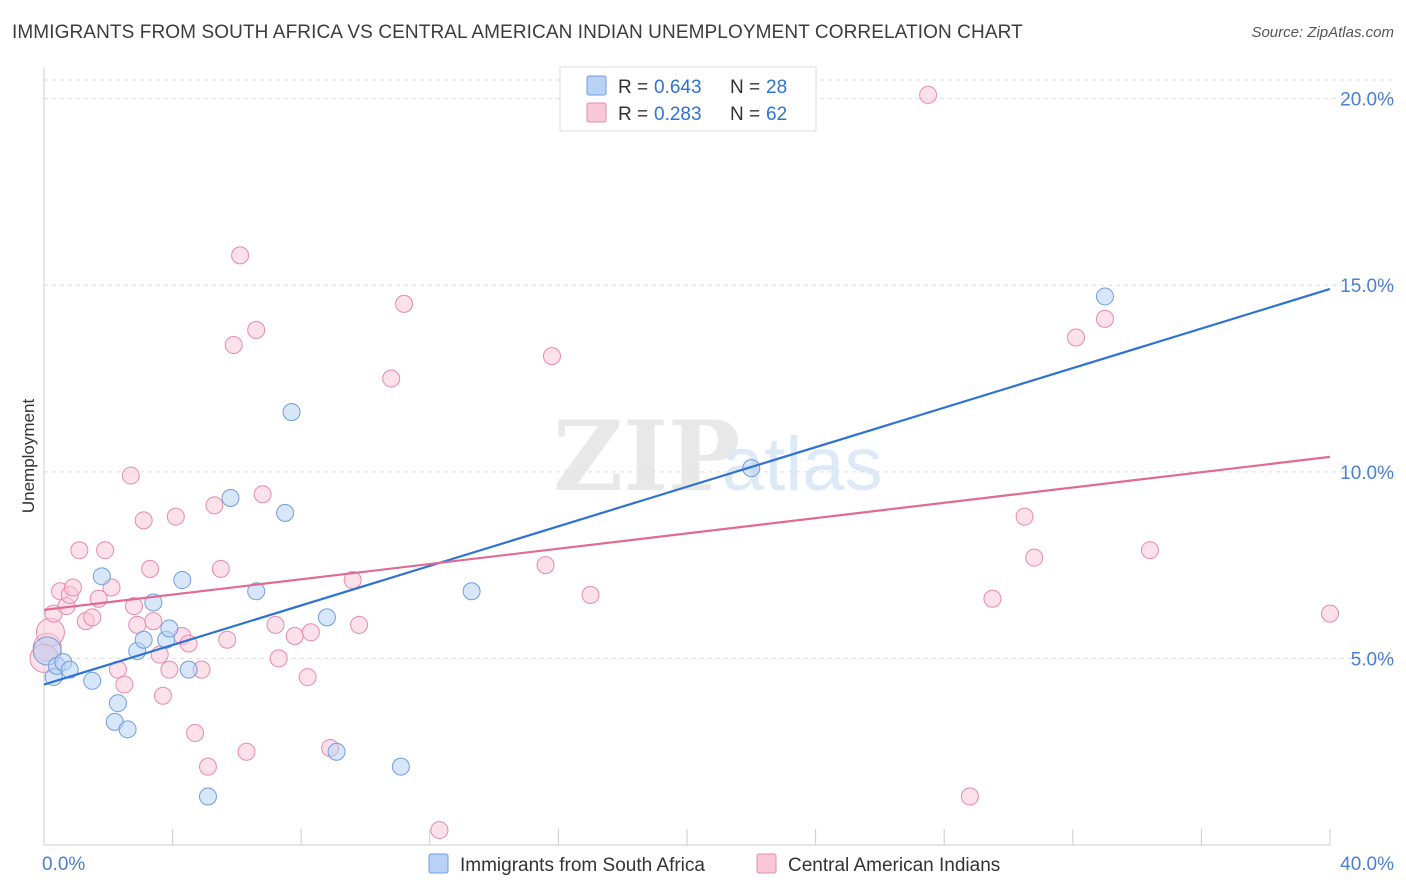 Image resolution: width=1406 pixels, height=892 pixels. Describe the element at coordinates (633, 87) in the screenshot. I see `legend-r-label-blue: R =` at that location.